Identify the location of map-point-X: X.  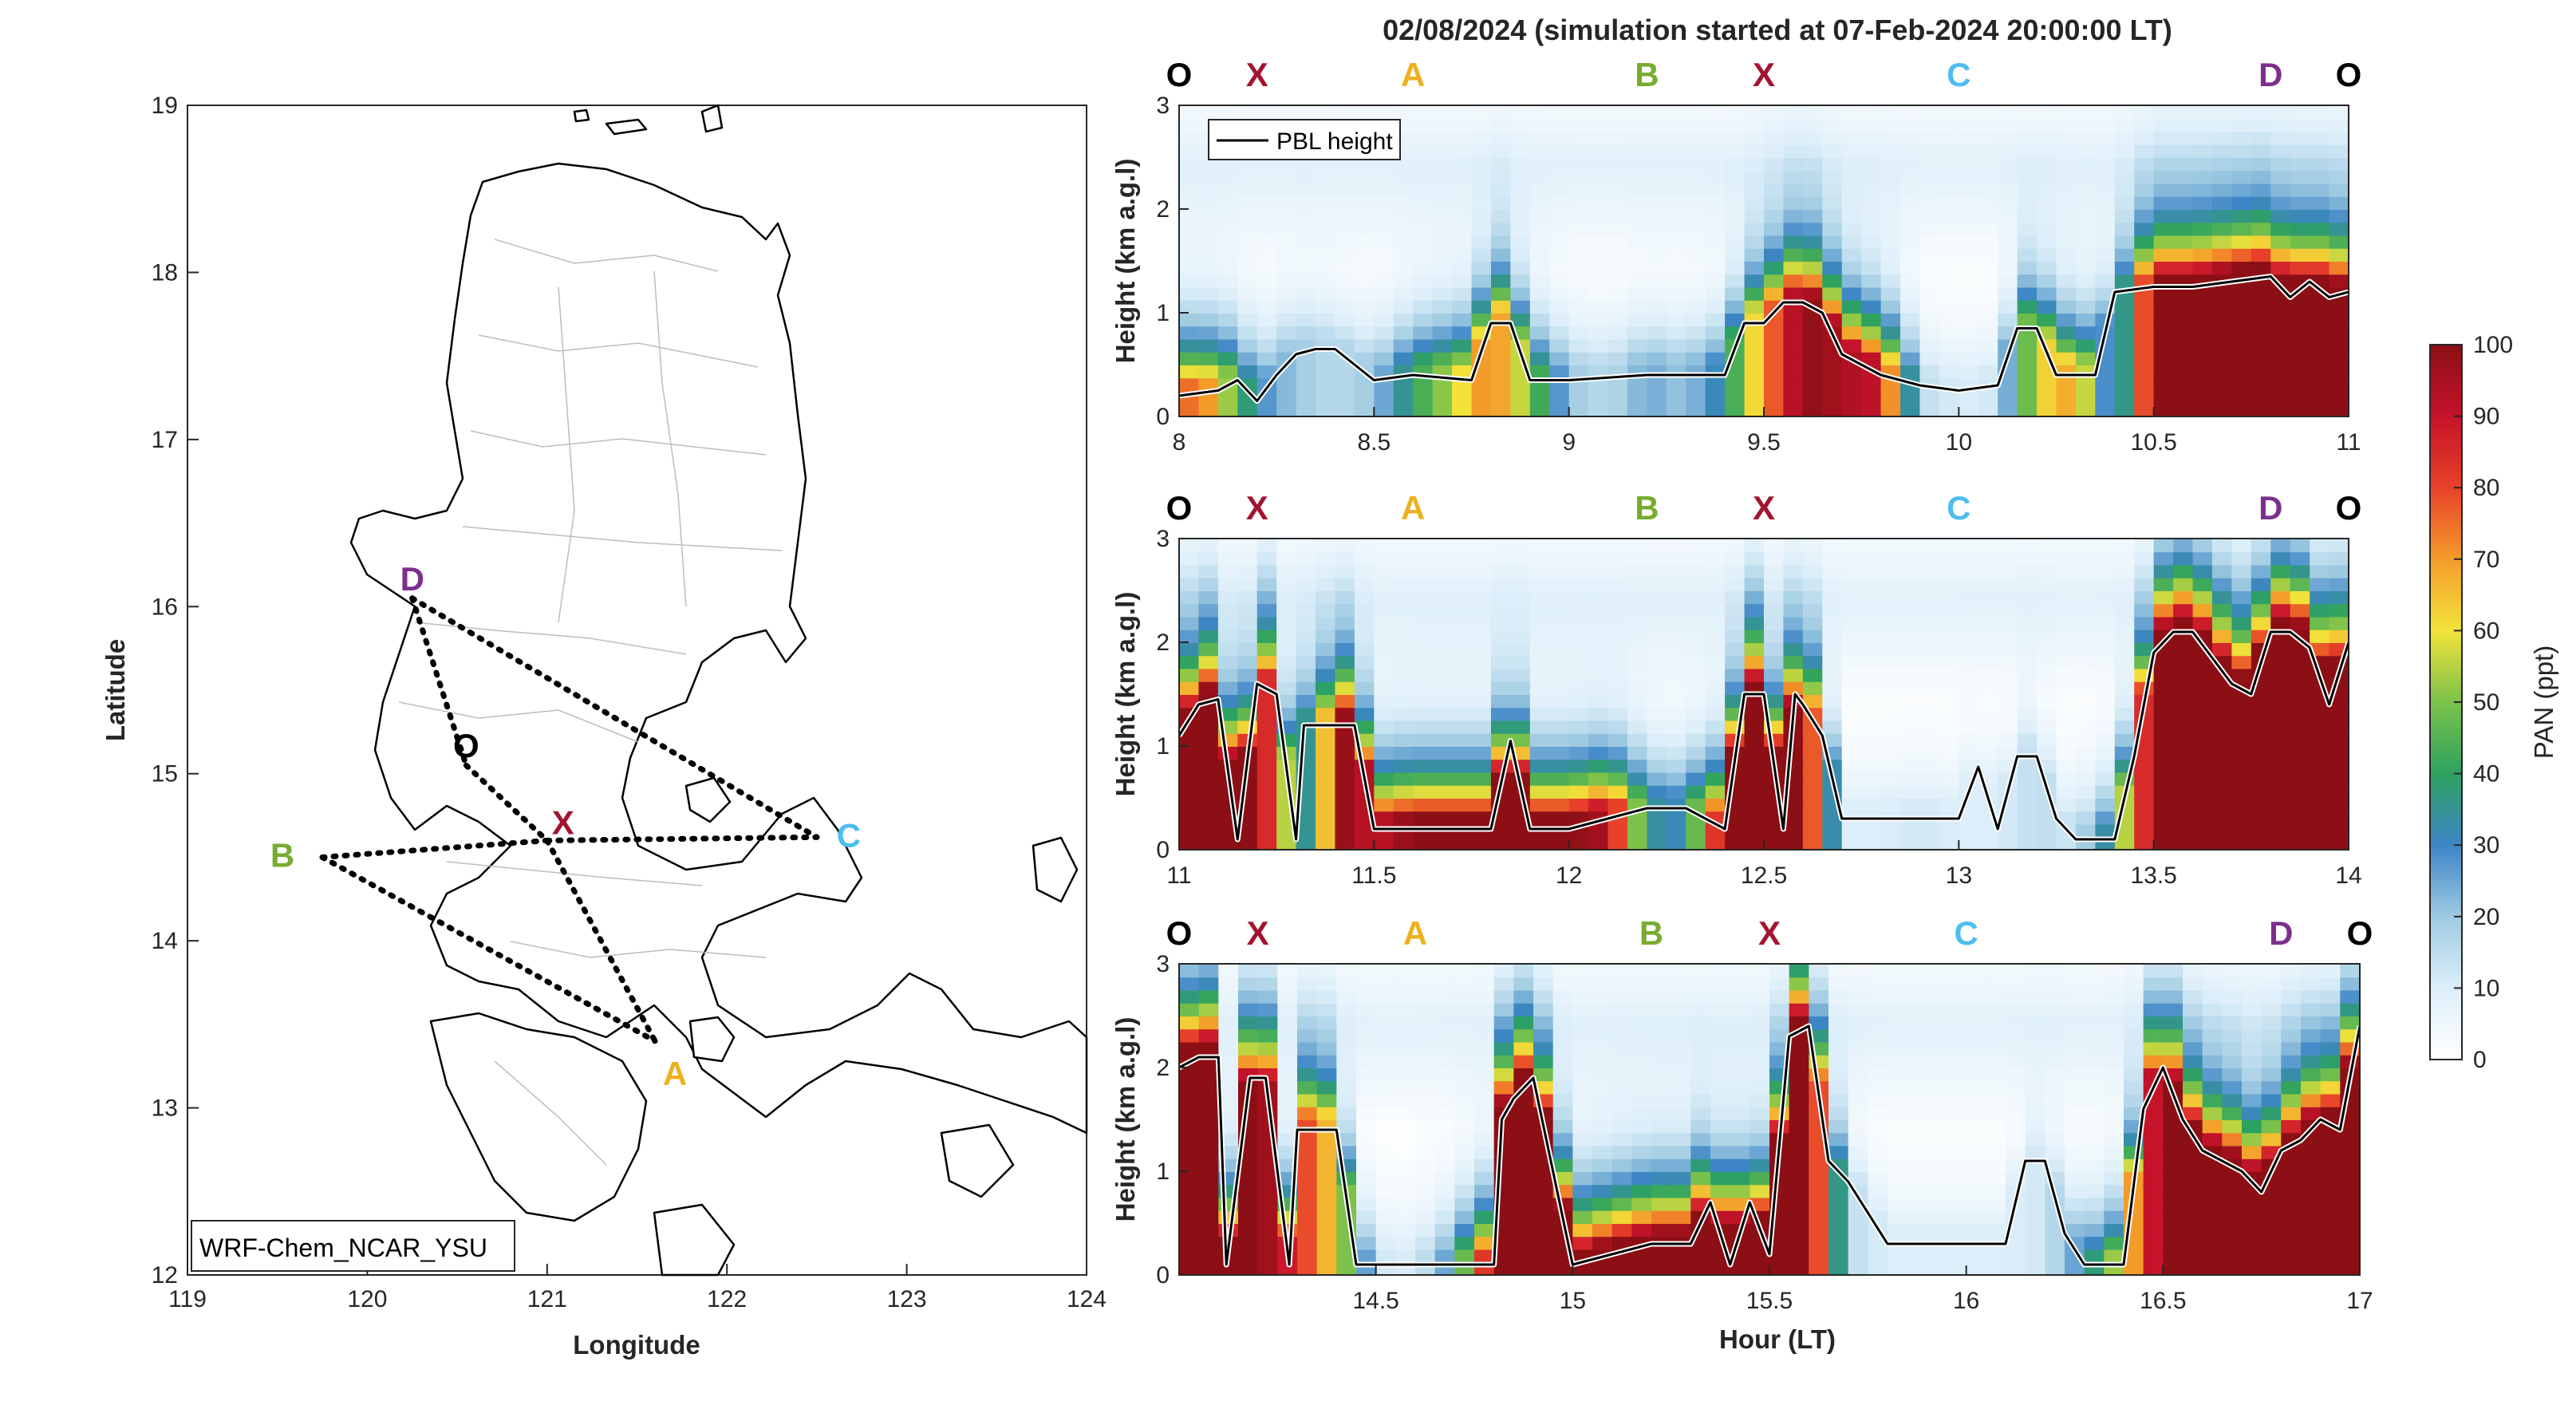
(563, 822).